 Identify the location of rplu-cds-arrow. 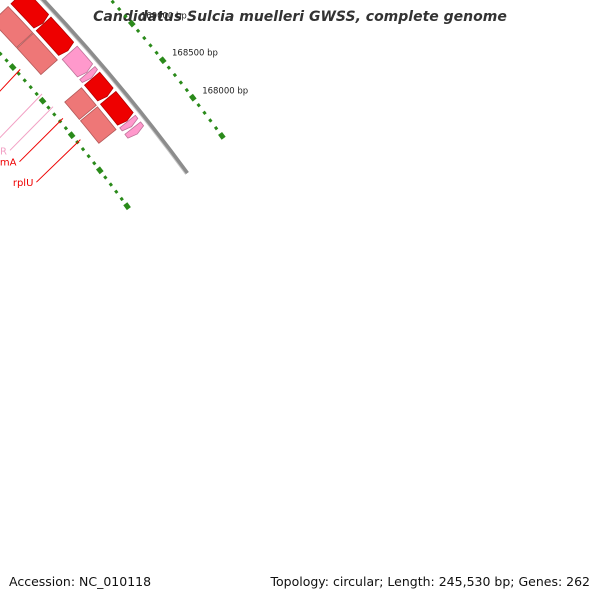
(116, 108).